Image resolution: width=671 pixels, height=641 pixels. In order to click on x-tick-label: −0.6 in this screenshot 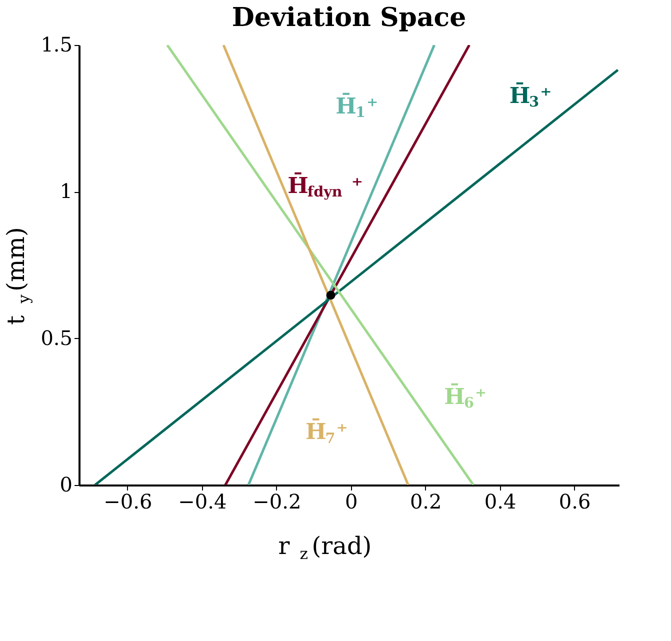, I will do `click(128, 502)`.